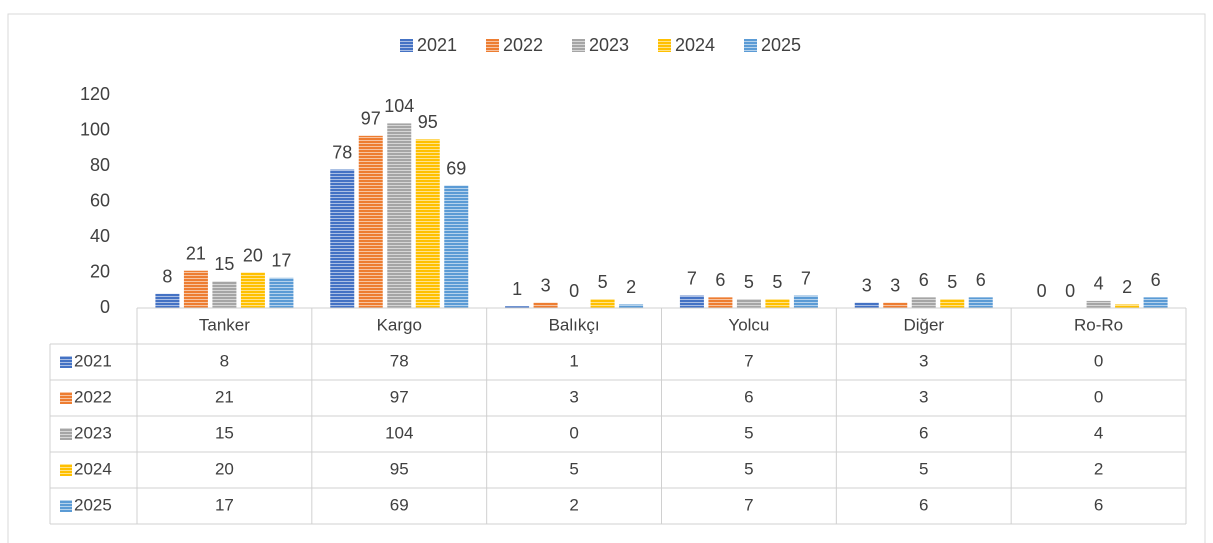 The image size is (1213, 543). I want to click on data-label: 1, so click(517, 289).